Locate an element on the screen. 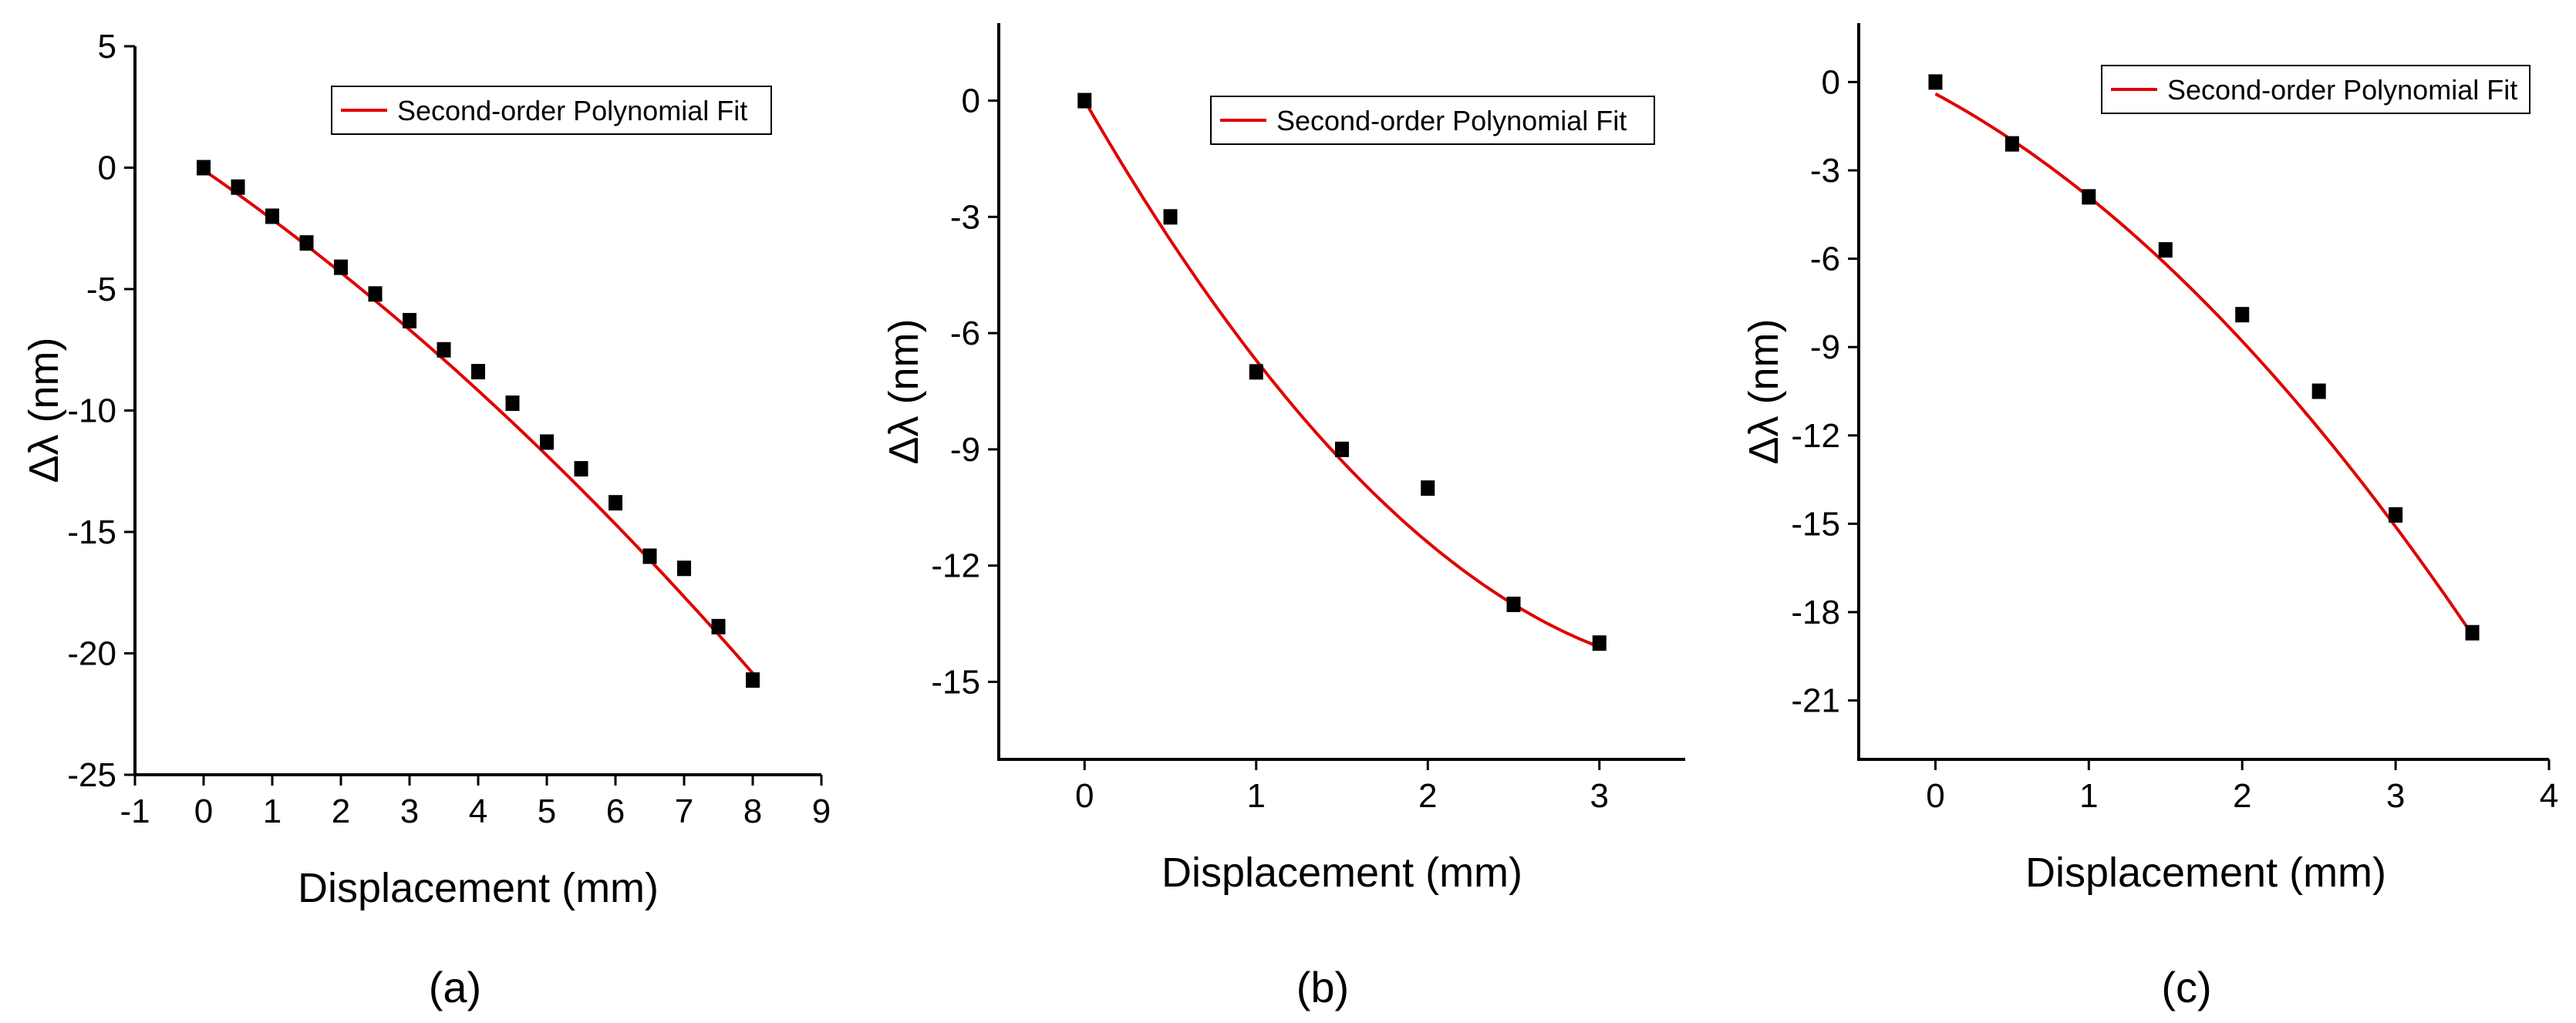 Image resolution: width=2576 pixels, height=1023 pixels. x-tick-label: 9 is located at coordinates (821, 811).